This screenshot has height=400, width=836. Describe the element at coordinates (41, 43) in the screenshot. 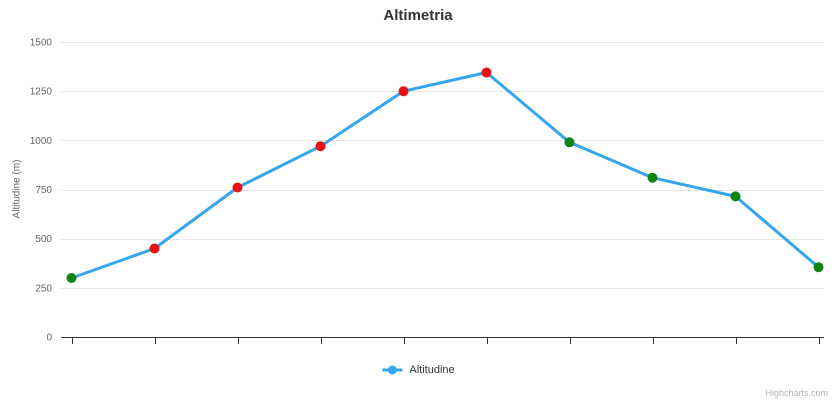

I see `y-axis-tick-label: 1500` at that location.